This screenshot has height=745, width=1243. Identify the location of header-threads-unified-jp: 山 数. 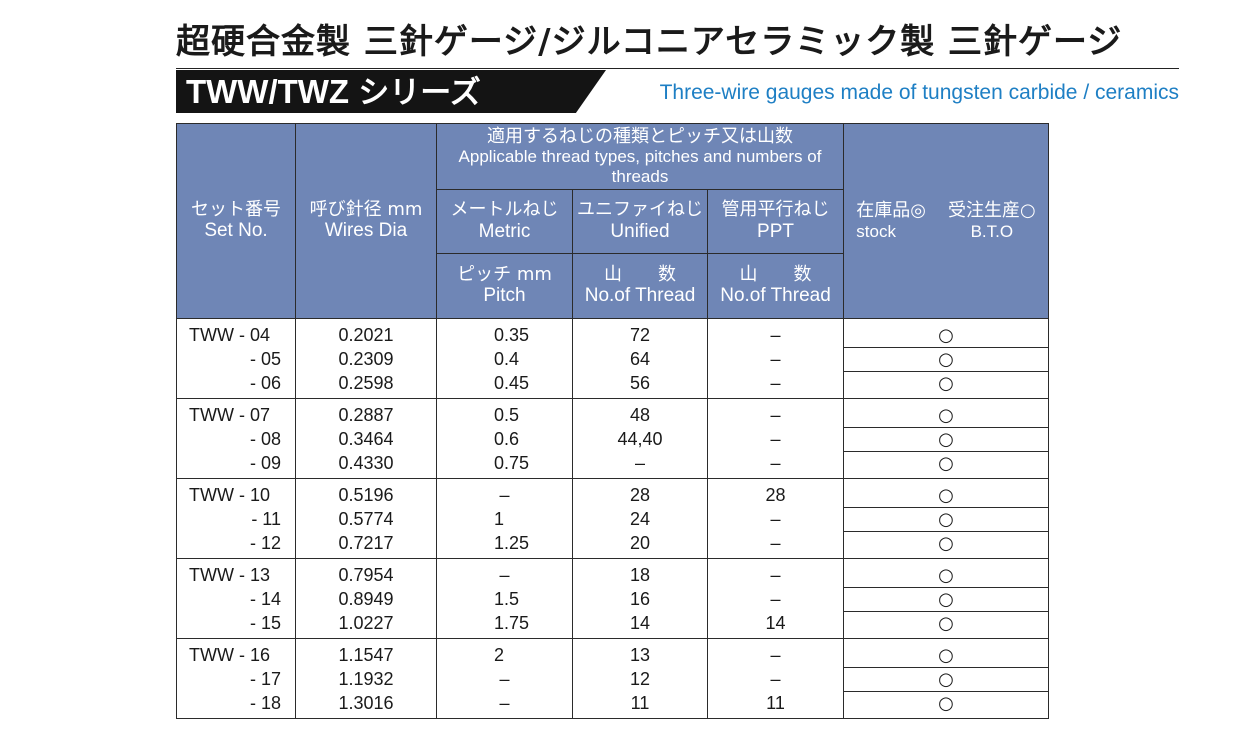
(640, 274).